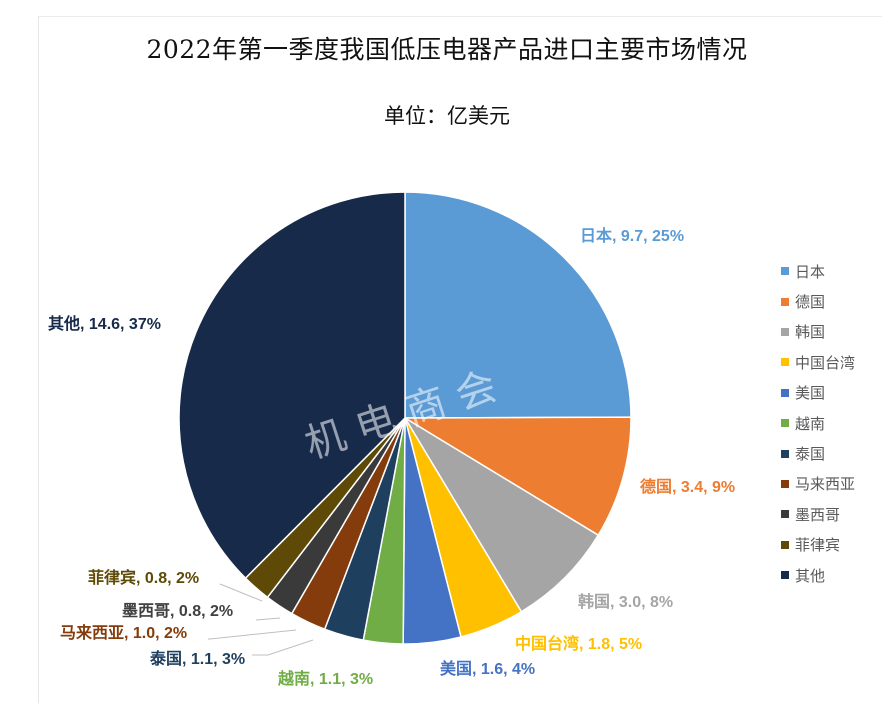 Image resolution: width=894 pixels, height=708 pixels. I want to click on data-label-7: 马来西亚, 1.0, 2%, so click(123, 632).